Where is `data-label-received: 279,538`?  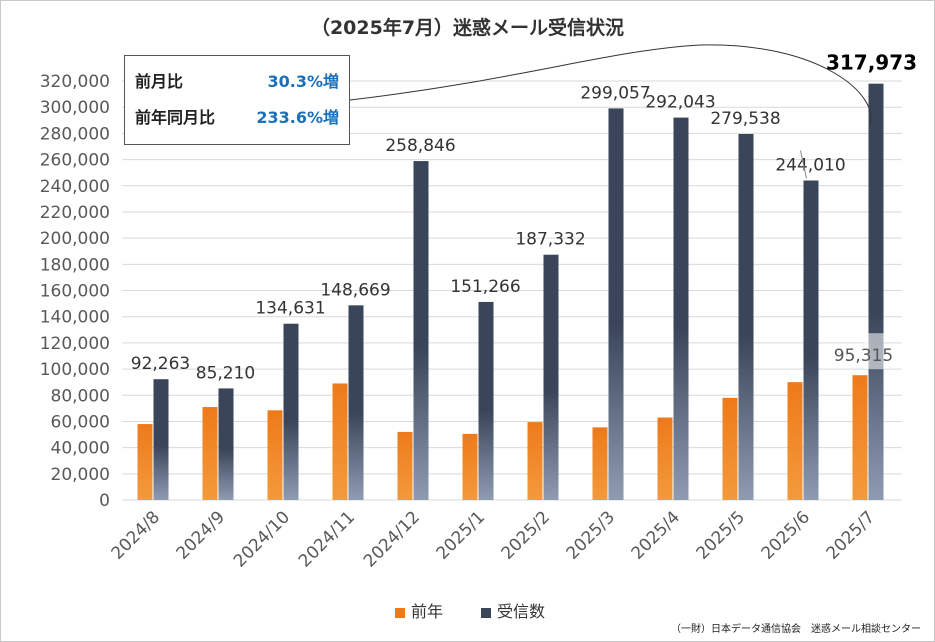
data-label-received: 279,538 is located at coordinates (745, 119).